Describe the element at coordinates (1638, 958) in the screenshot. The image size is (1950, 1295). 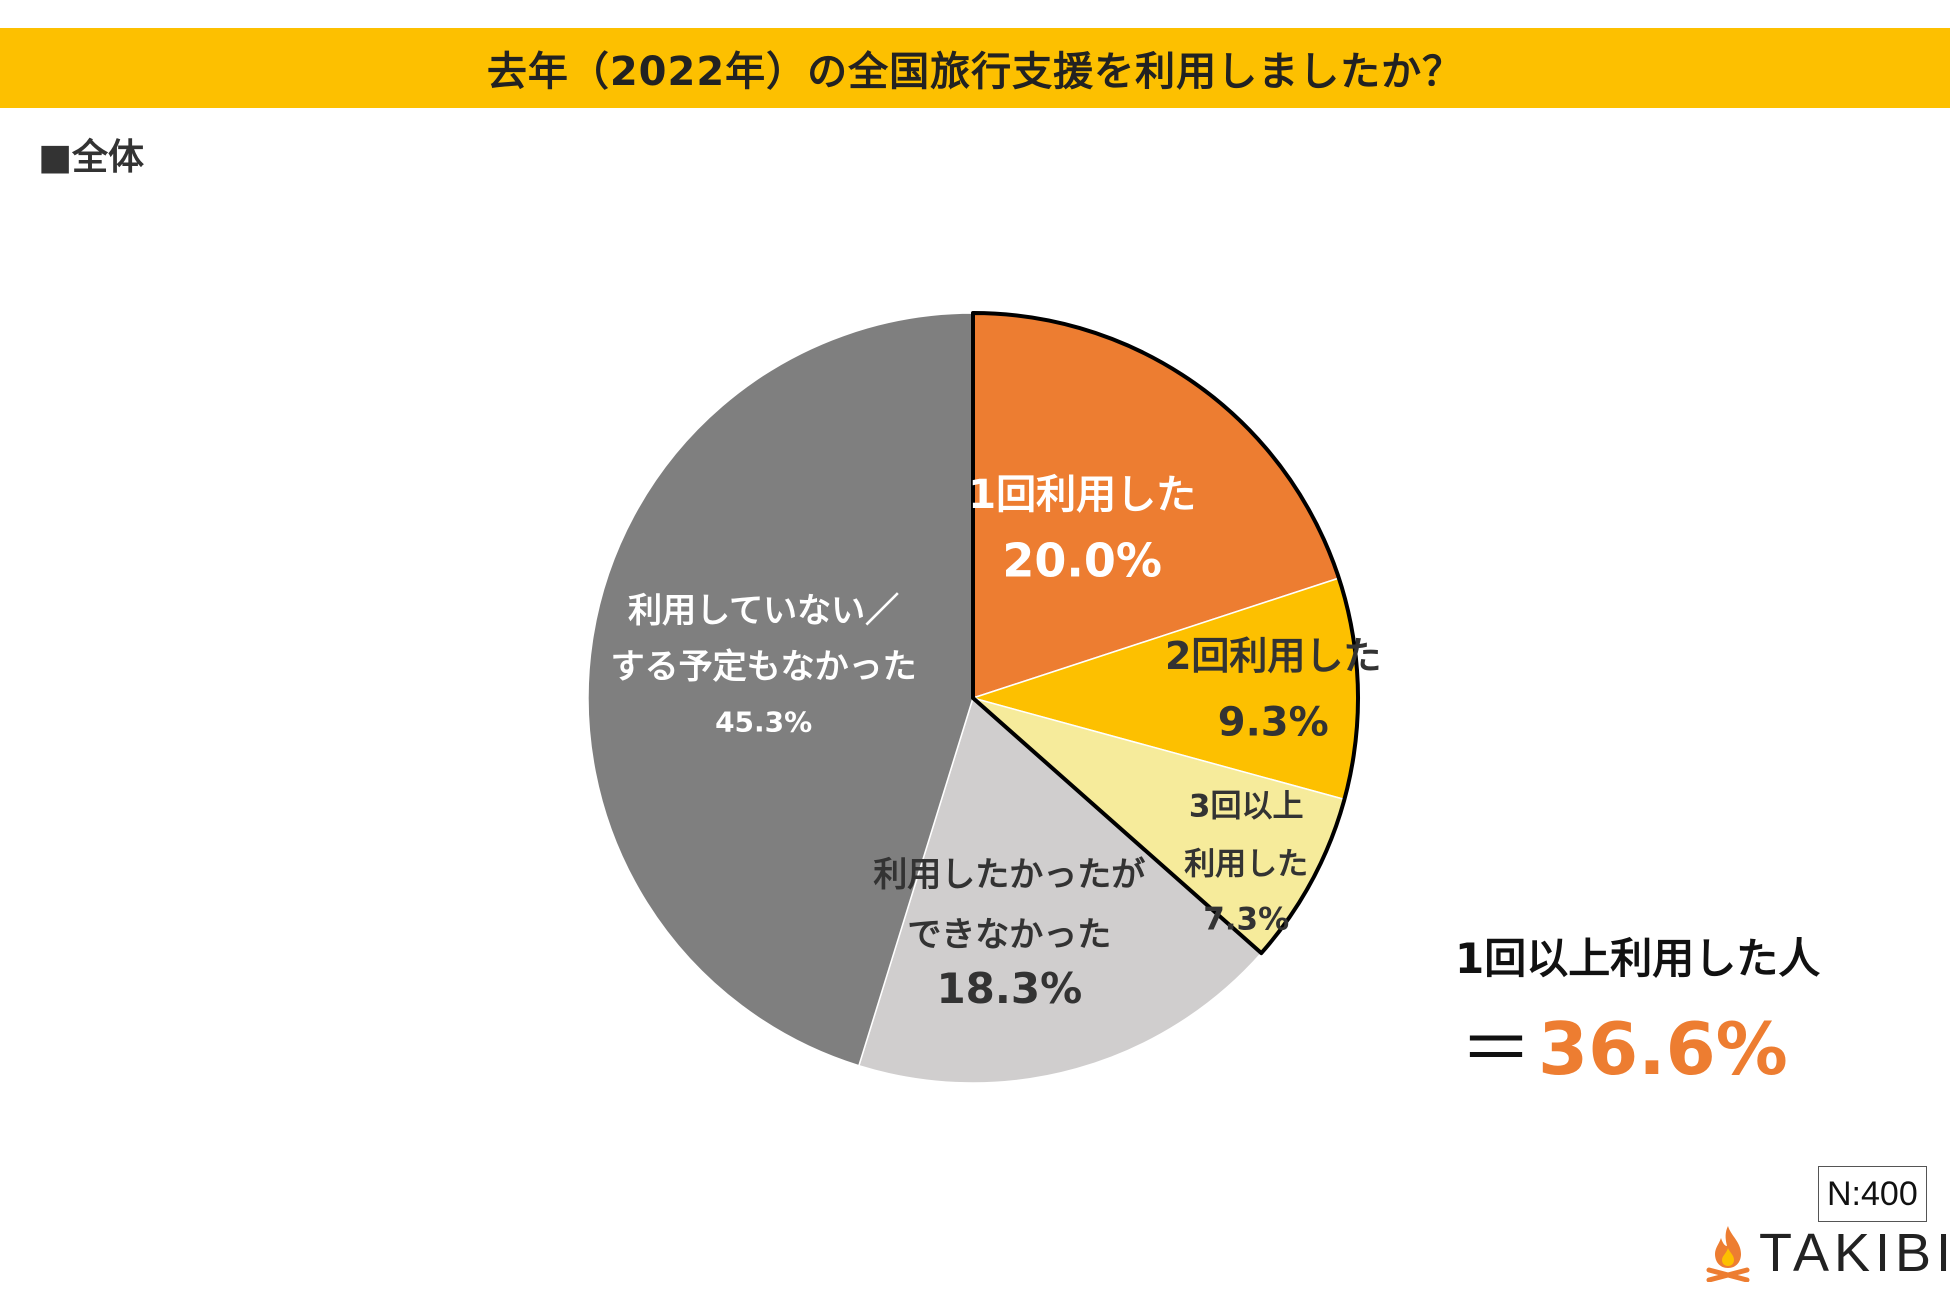
I see `summary-label: 1回以上利用した人` at that location.